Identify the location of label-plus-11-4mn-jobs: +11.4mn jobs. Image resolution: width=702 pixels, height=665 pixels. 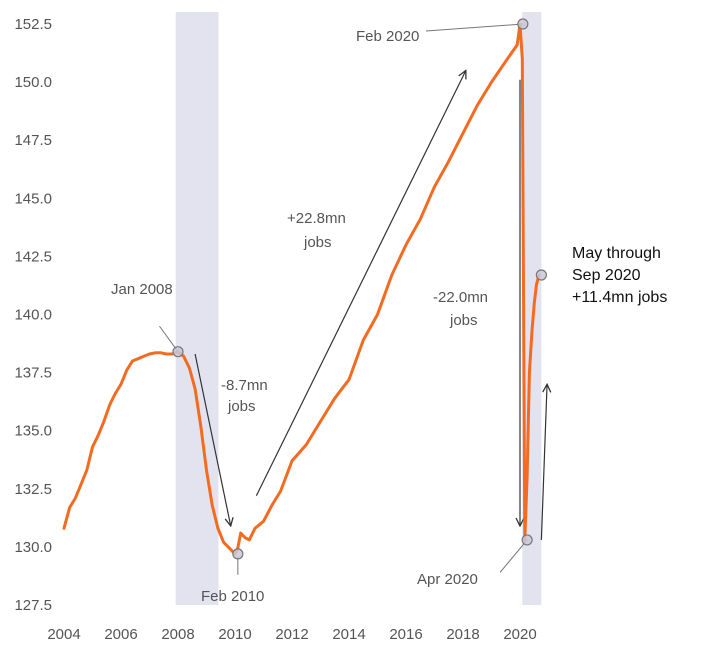
(619, 297).